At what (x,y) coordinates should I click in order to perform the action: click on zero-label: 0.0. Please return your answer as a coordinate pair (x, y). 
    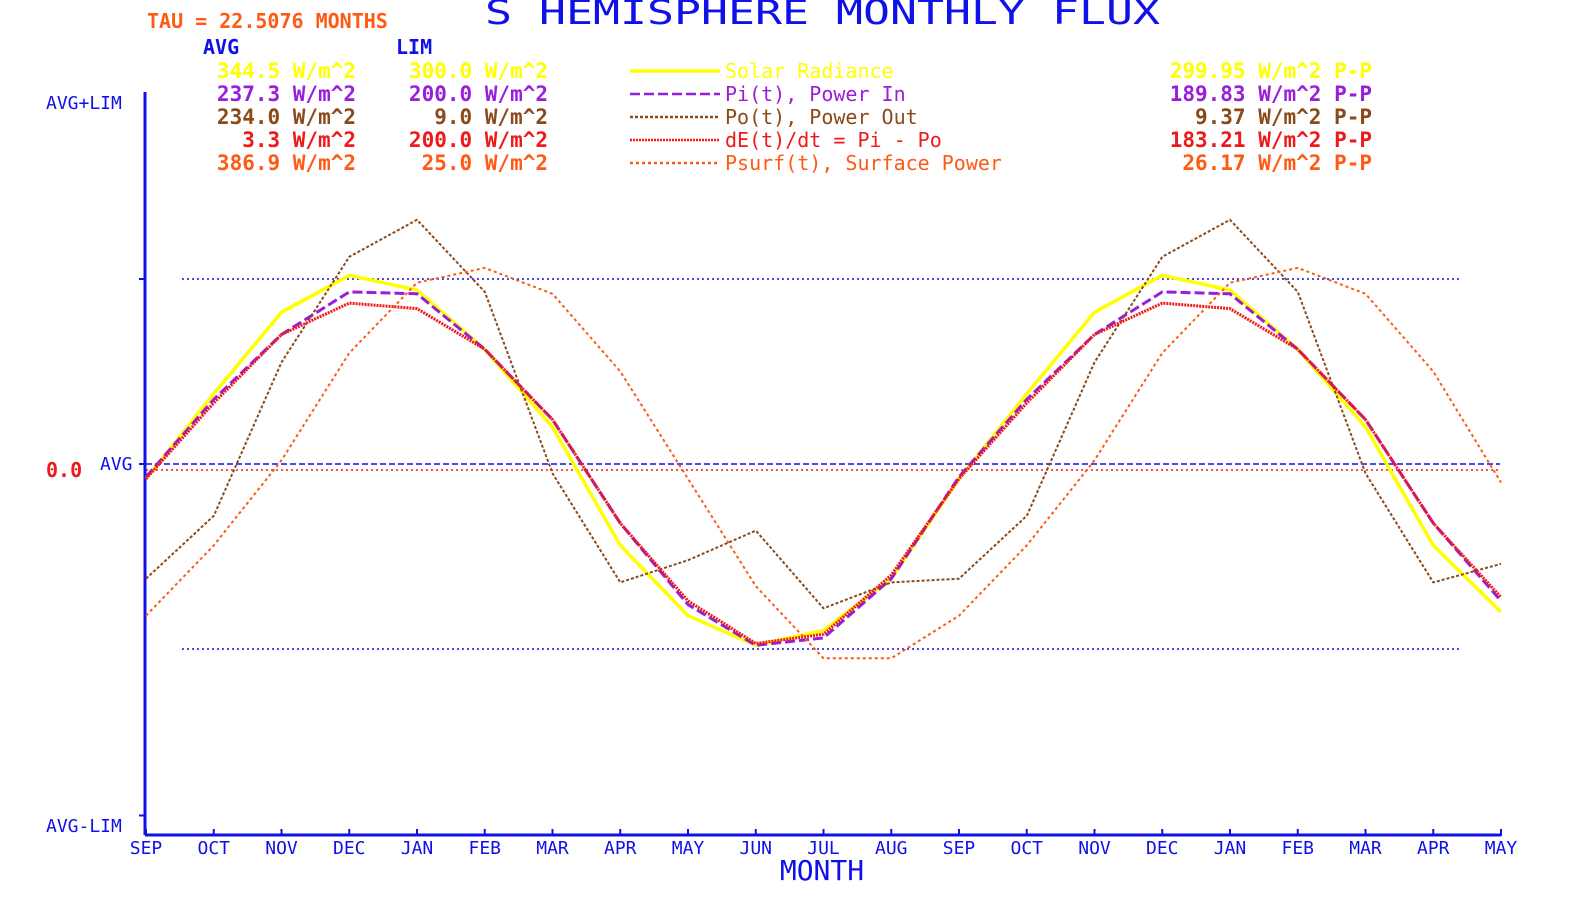
    Looking at the image, I should click on (64, 470).